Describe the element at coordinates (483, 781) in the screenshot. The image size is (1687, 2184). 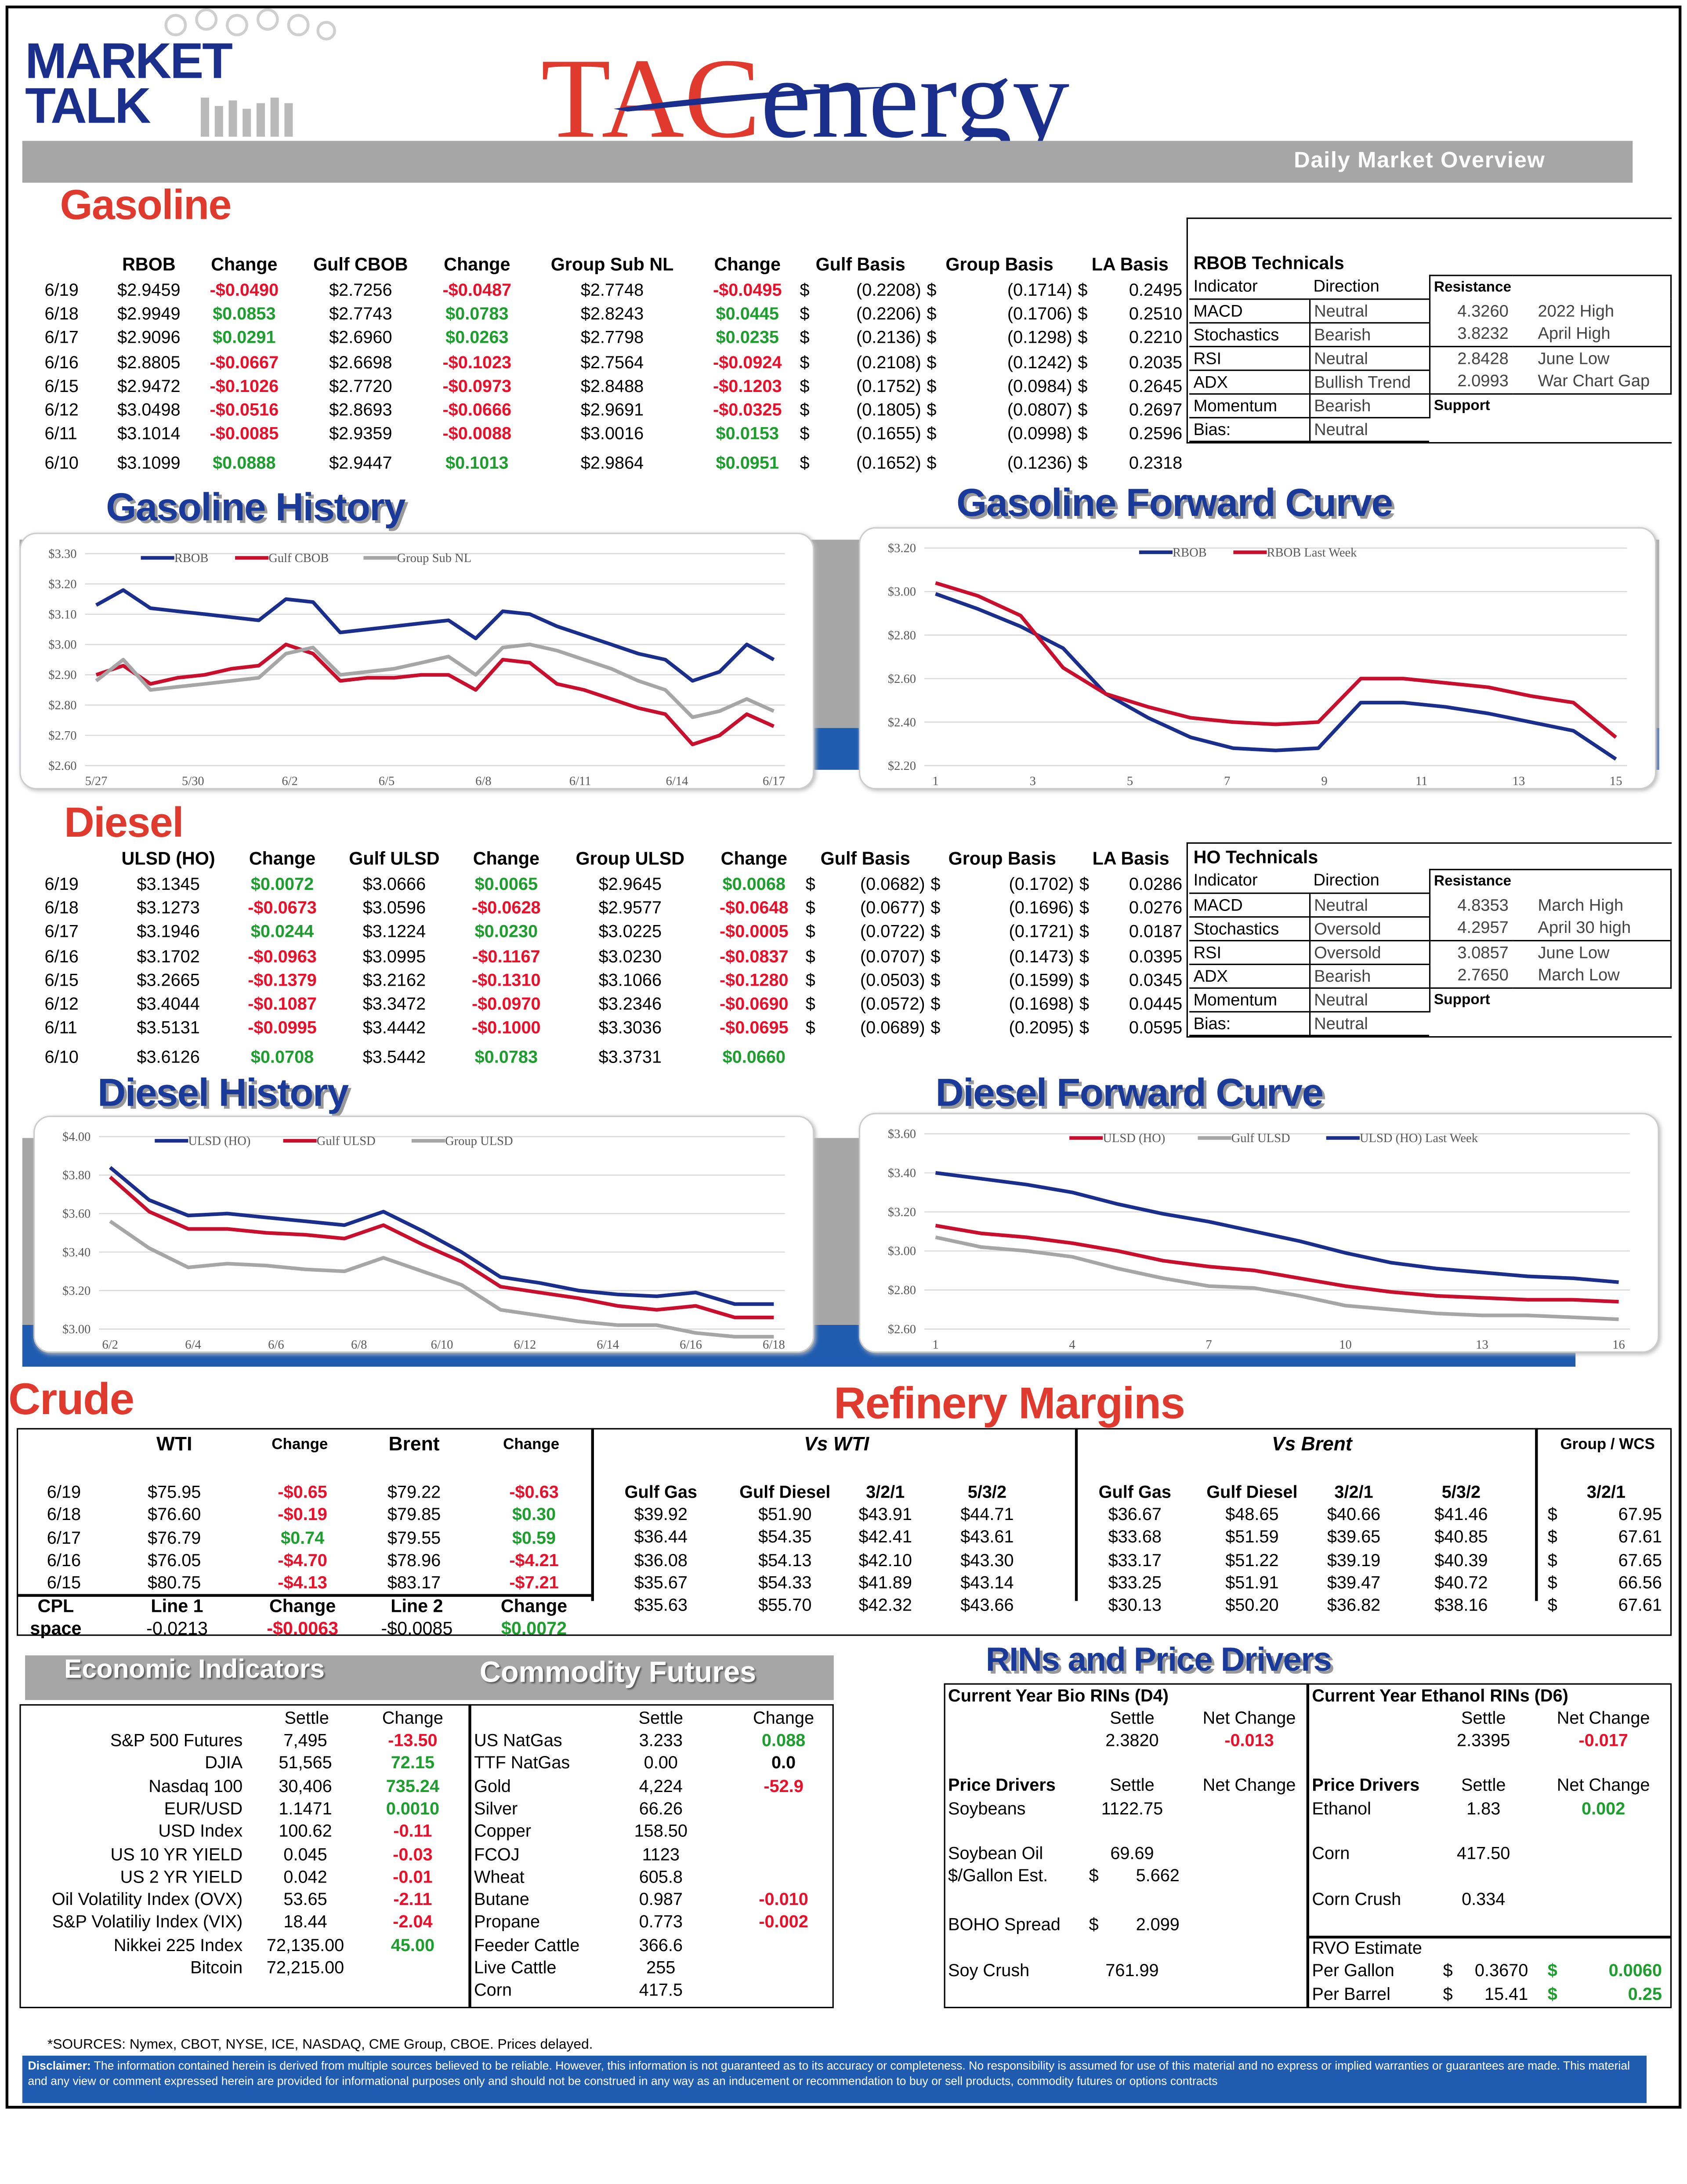
I see `x-tick-label: 6/8` at that location.